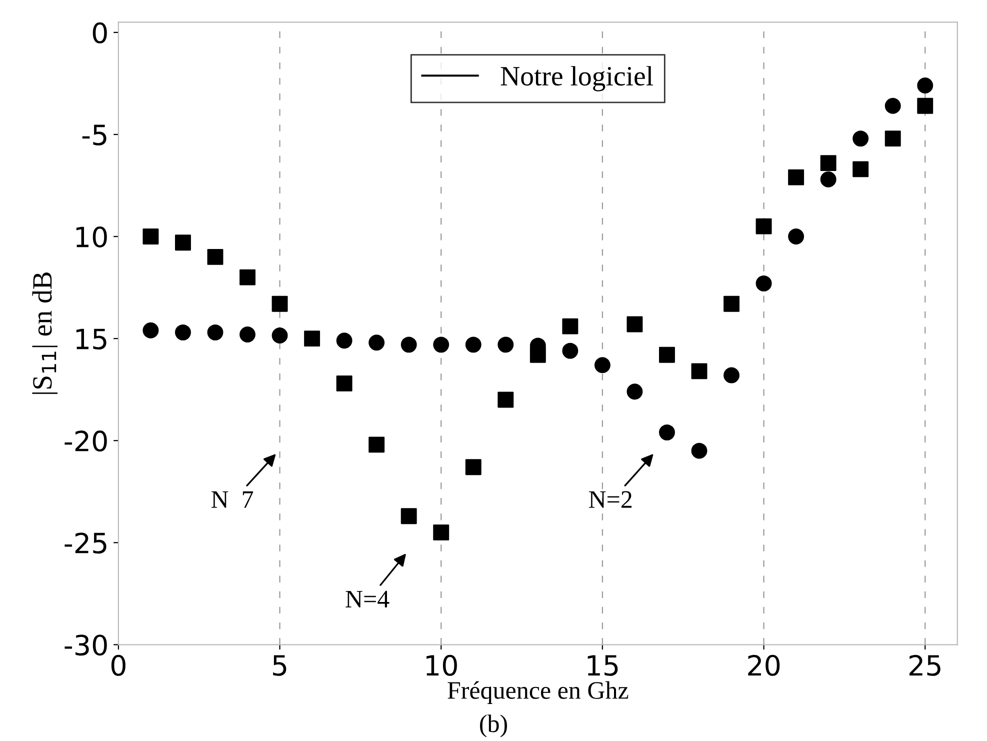  I want to click on y-axis-title: |S$_{11}$| en dB, so click(45, 333).